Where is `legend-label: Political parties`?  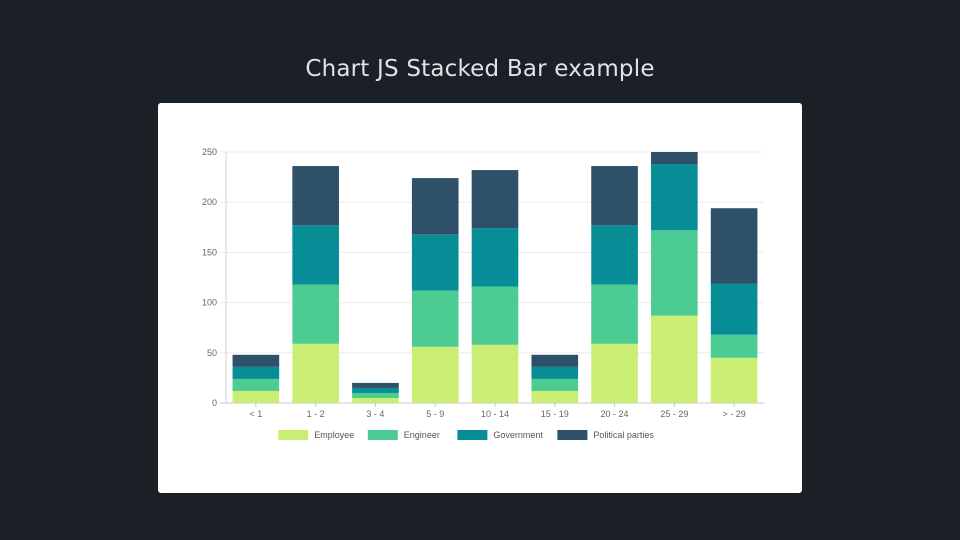
legend-label: Political parties is located at coordinates (623, 435).